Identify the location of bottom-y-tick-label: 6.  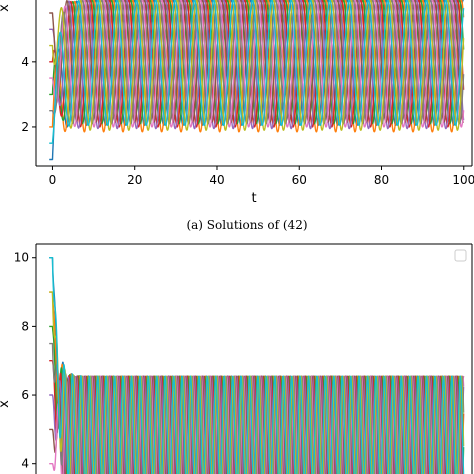
(25, 395).